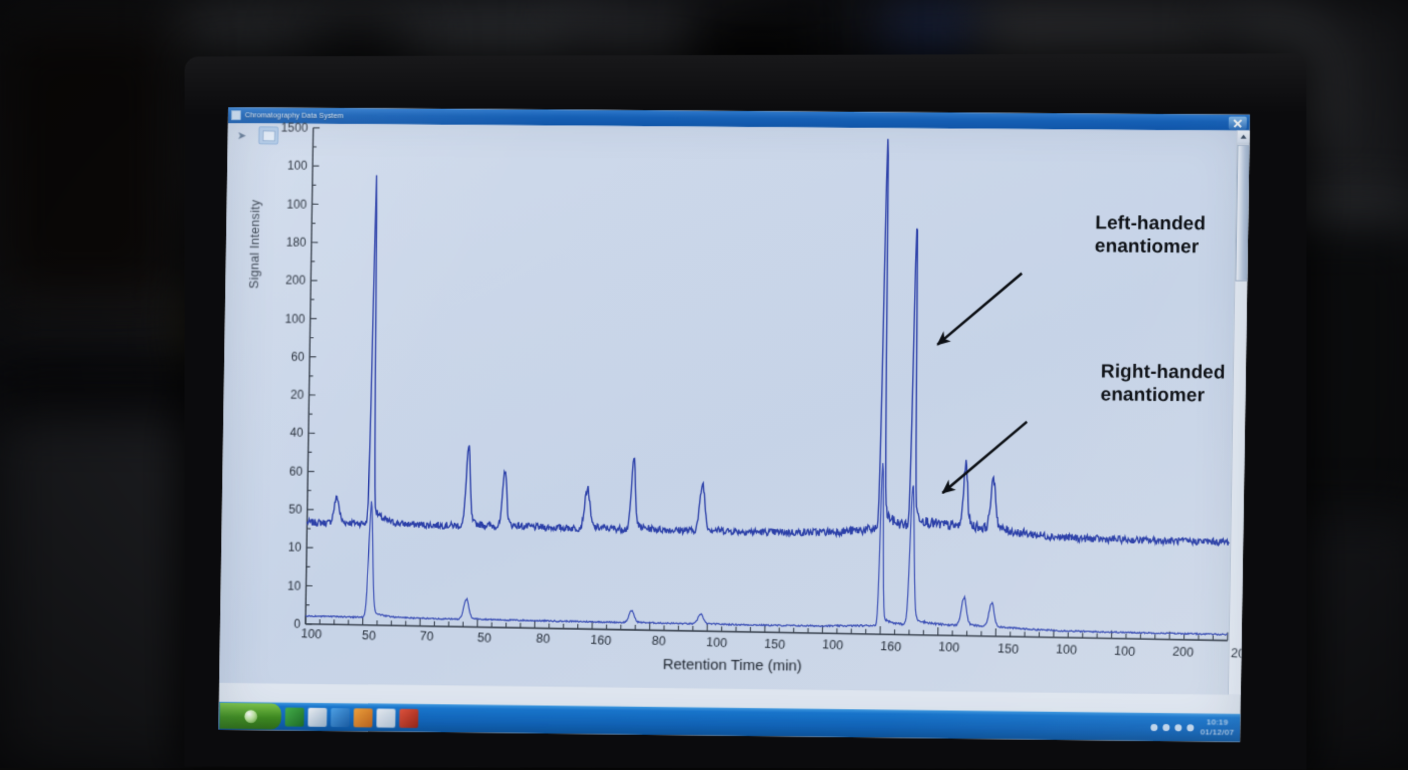  I want to click on y-axis-label: Signal Intensity, so click(254, 281).